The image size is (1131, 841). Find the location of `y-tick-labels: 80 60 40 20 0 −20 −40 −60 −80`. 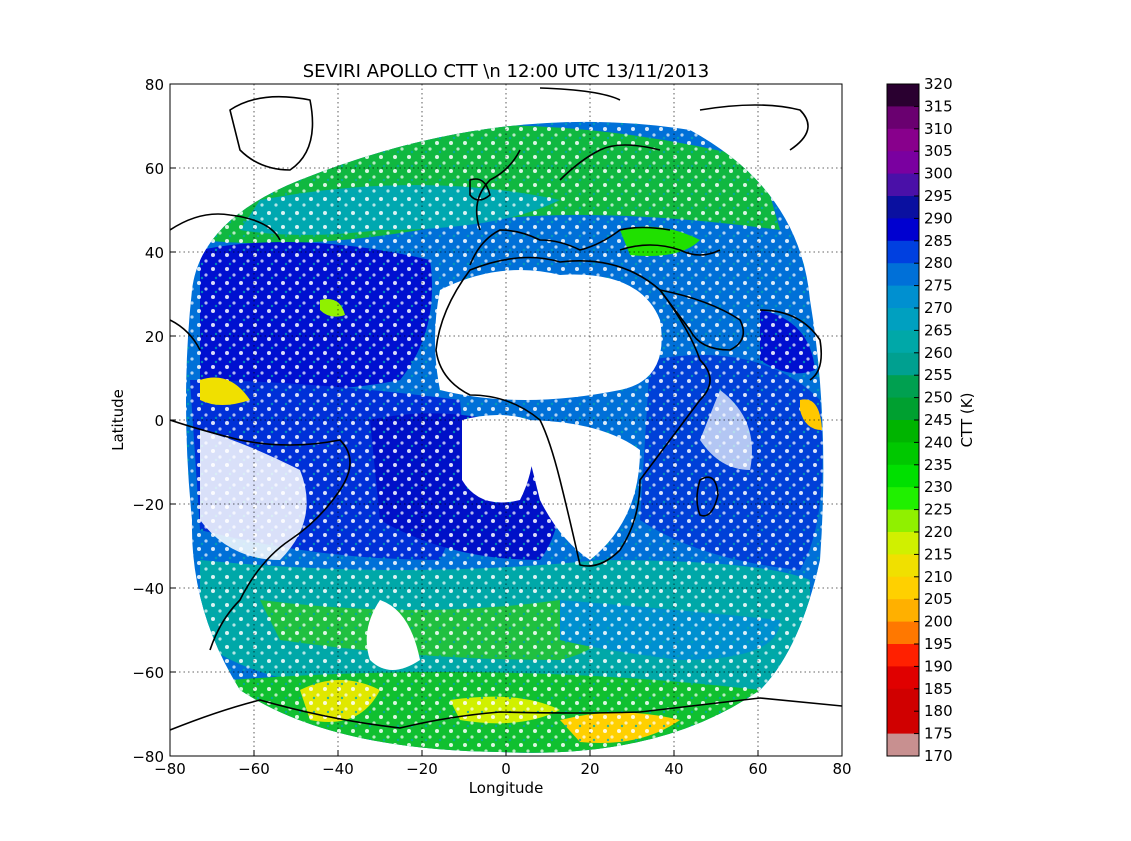

y-tick-labels: 80 60 40 20 0 −20 −40 −60 −80 is located at coordinates (148, 421).